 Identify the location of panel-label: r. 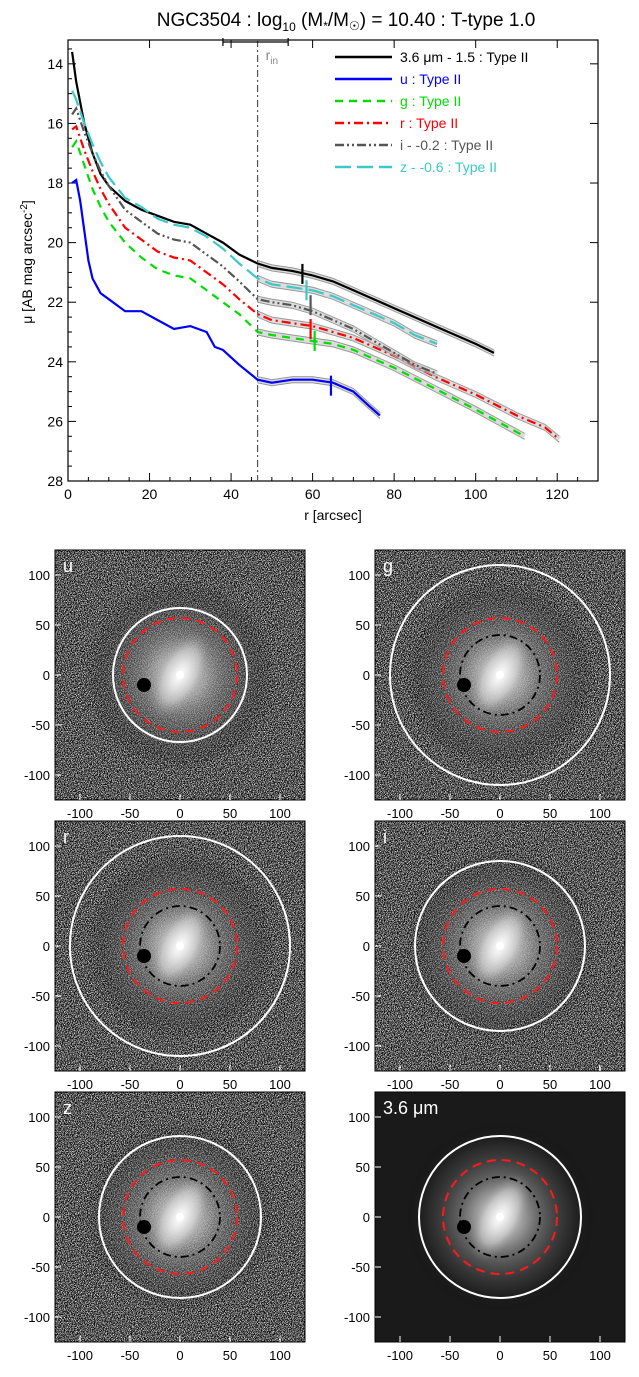
(66, 837).